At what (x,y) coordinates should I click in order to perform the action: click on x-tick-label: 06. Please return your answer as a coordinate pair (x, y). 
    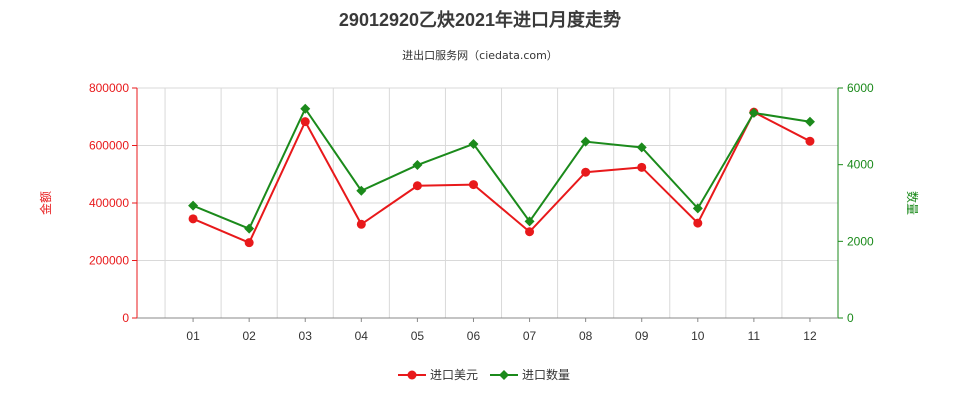
    Looking at the image, I should click on (474, 336).